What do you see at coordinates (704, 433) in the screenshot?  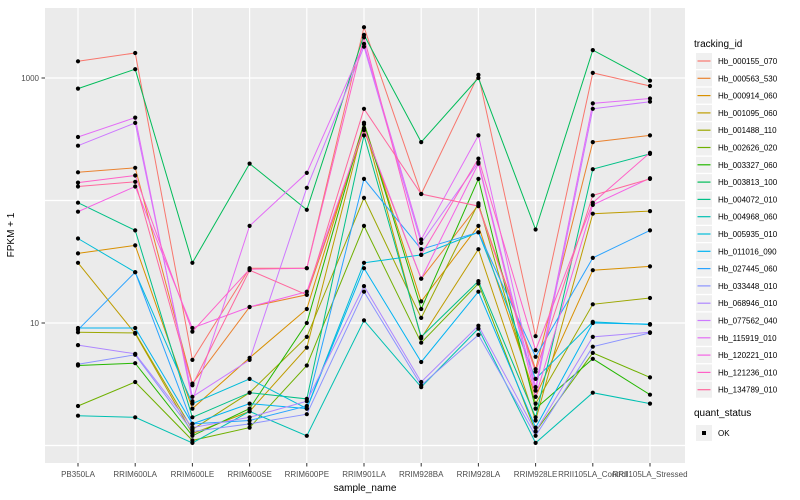 I see `quant-status-point-icon` at bounding box center [704, 433].